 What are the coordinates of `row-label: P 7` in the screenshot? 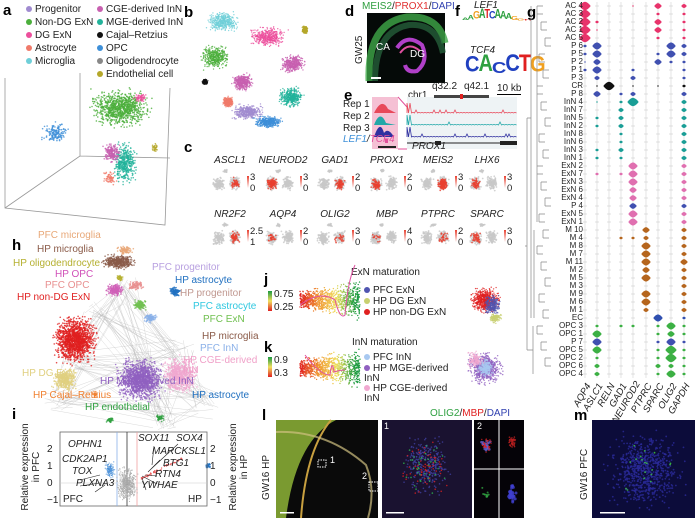 It's located at (564, 342).